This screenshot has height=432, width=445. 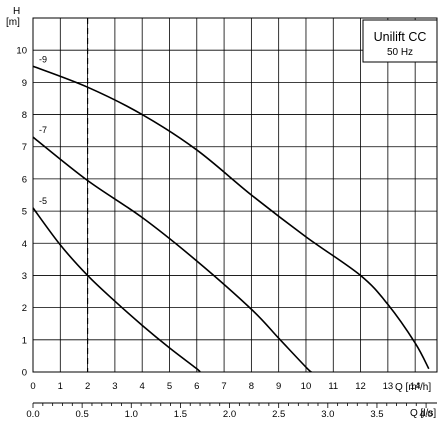 What do you see at coordinates (87, 386) in the screenshot?
I see `x-tick-label: 2` at bounding box center [87, 386].